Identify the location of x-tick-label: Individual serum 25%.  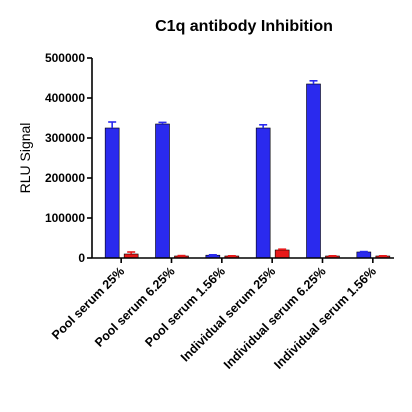
(228, 314).